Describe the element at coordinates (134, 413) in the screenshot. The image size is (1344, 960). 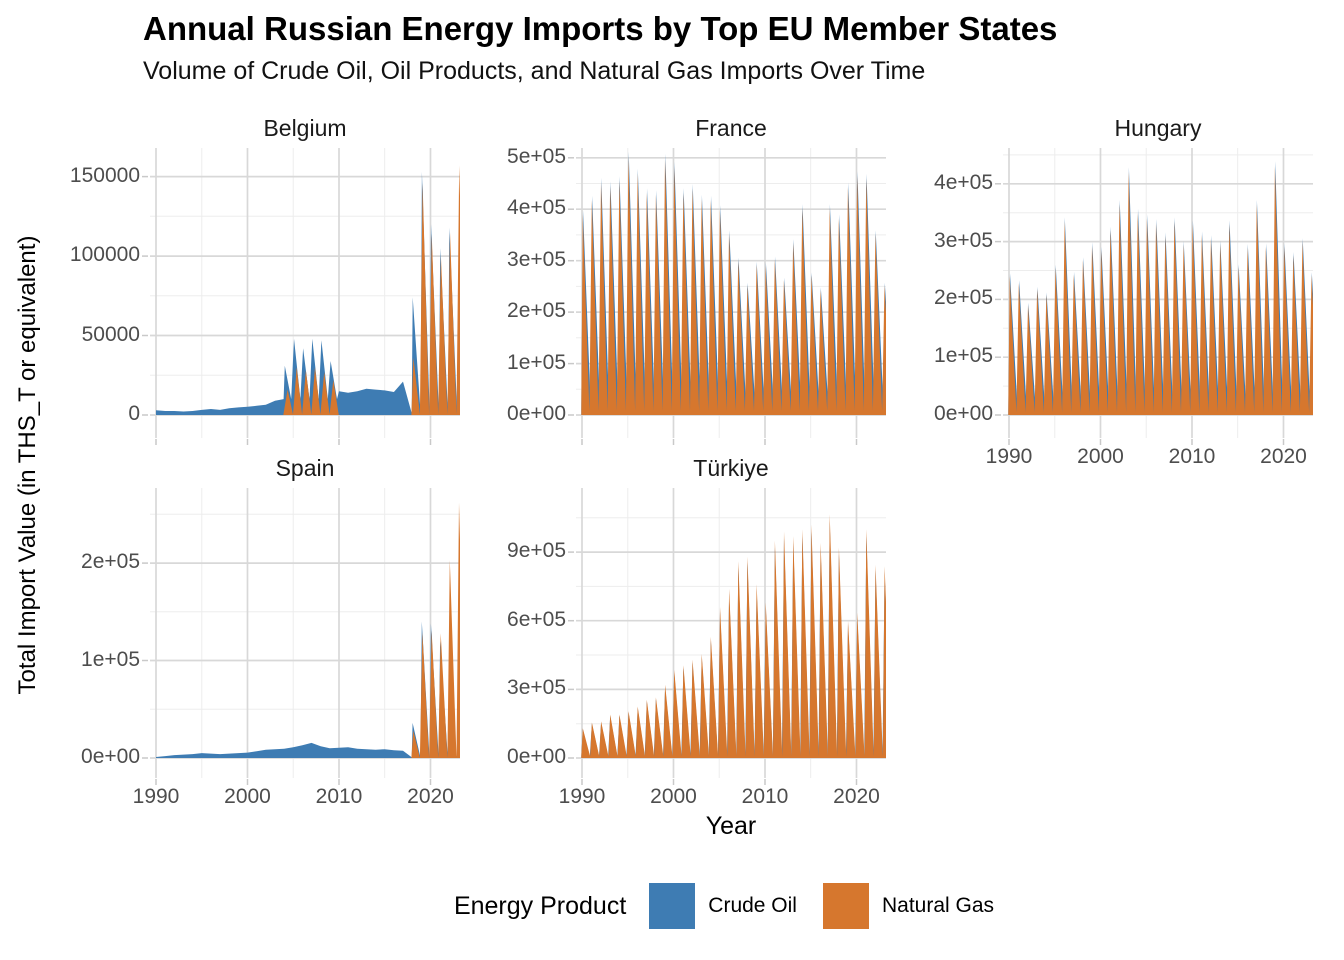
I see `y-tick-label: 0` at that location.